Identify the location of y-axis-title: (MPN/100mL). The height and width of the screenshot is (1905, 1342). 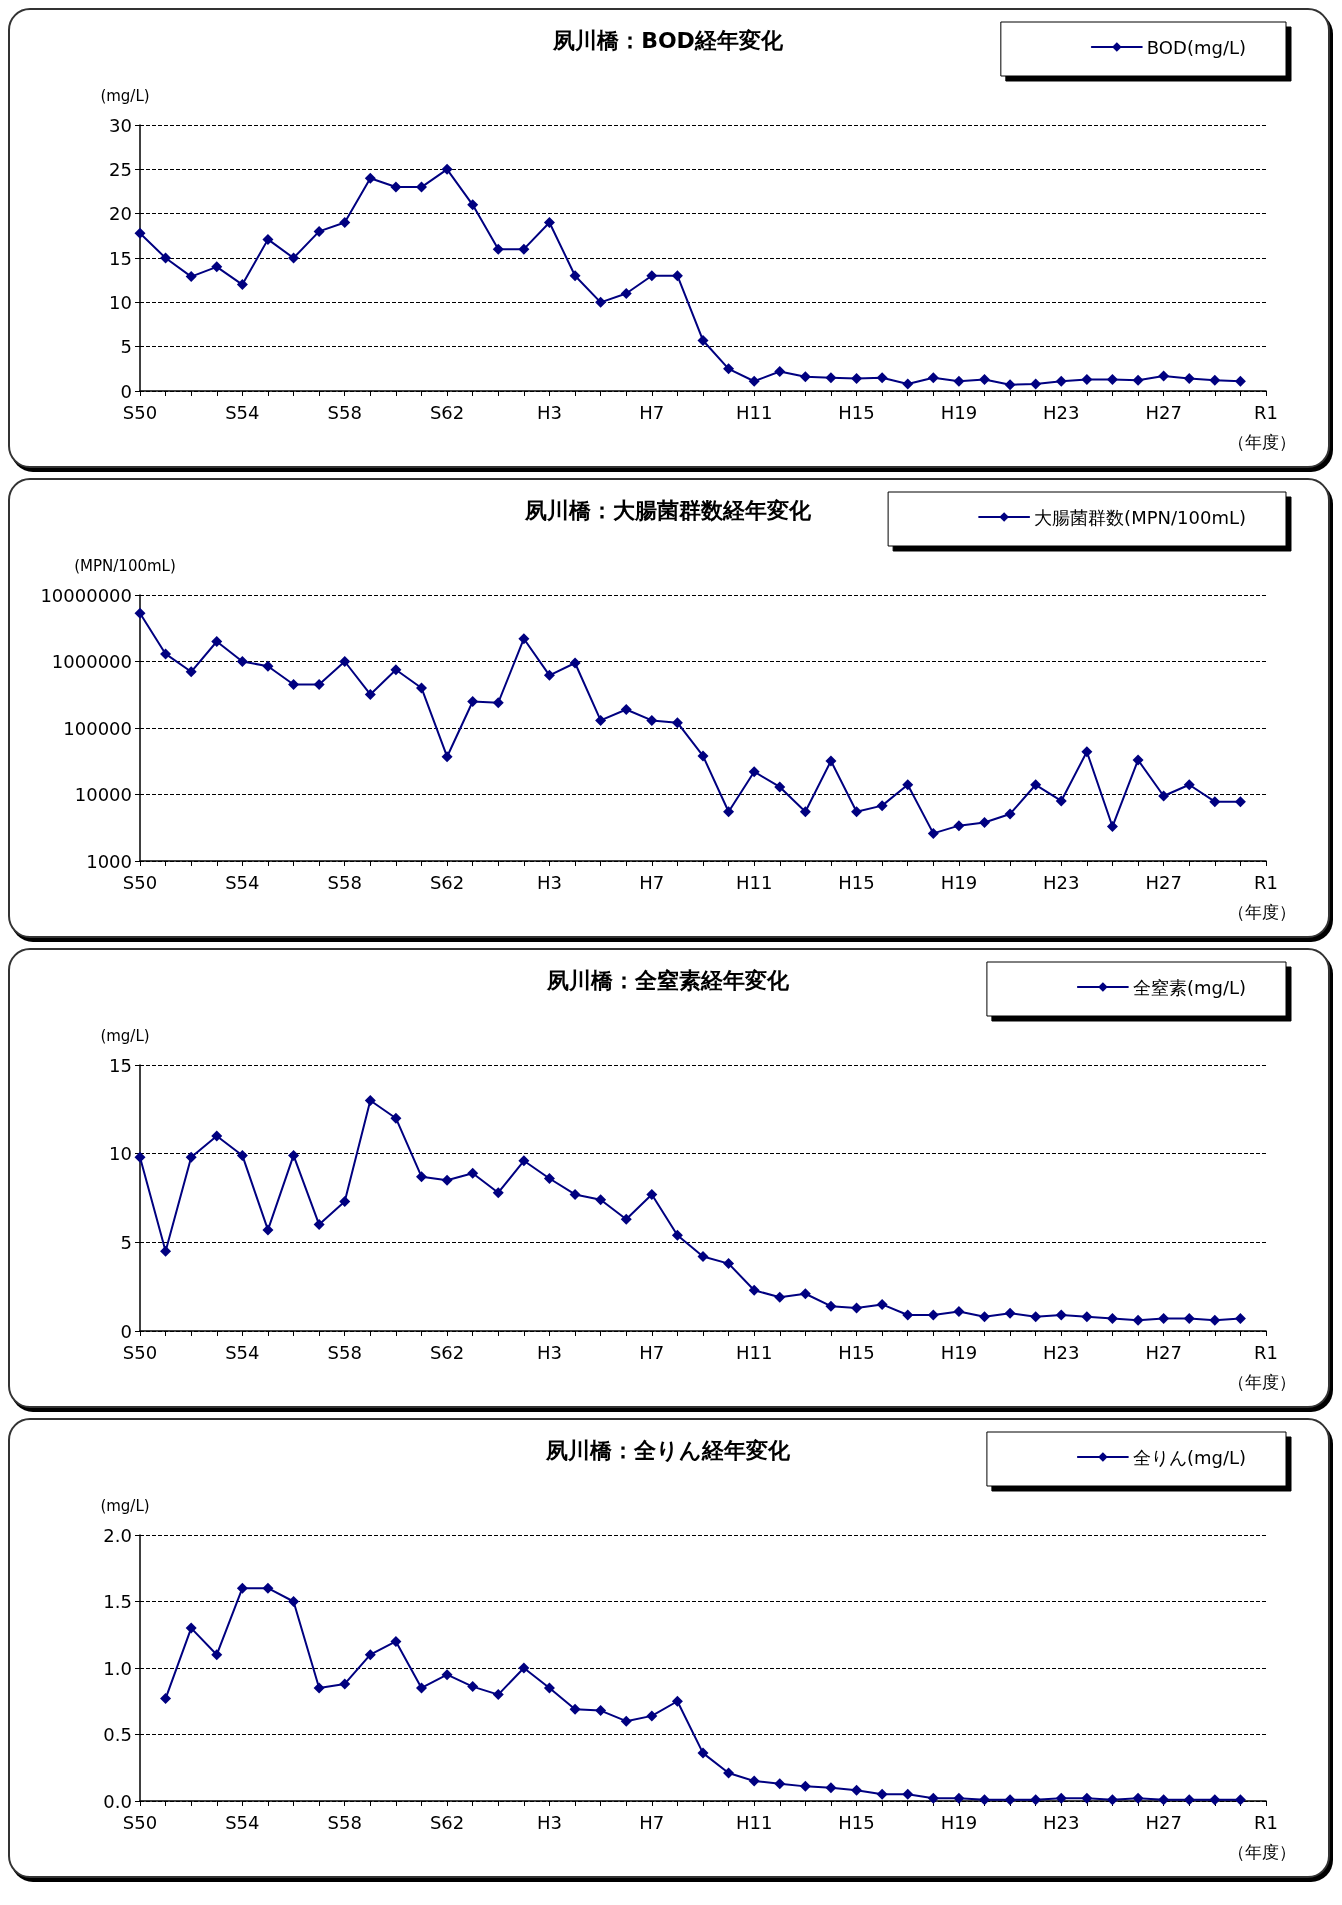
(125, 565).